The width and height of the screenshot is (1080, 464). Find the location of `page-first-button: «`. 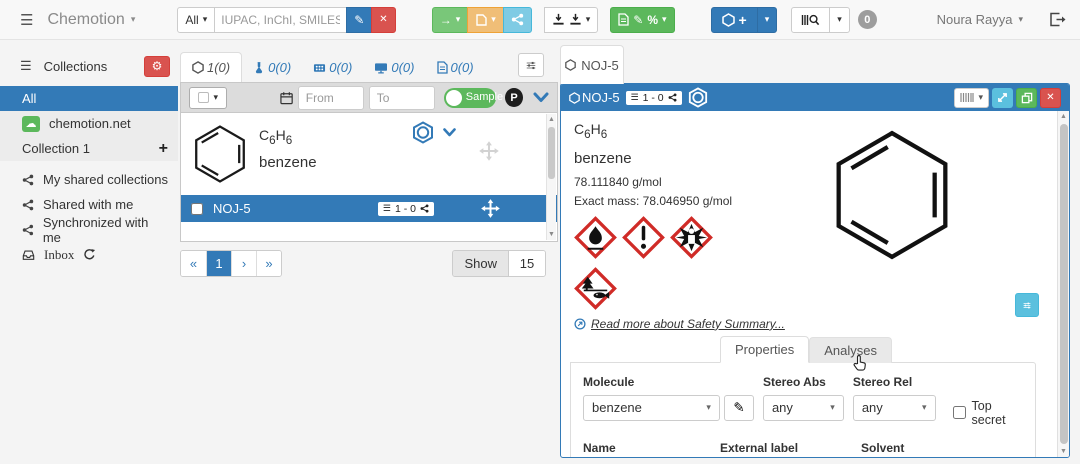

page-first-button: « is located at coordinates (193, 263).